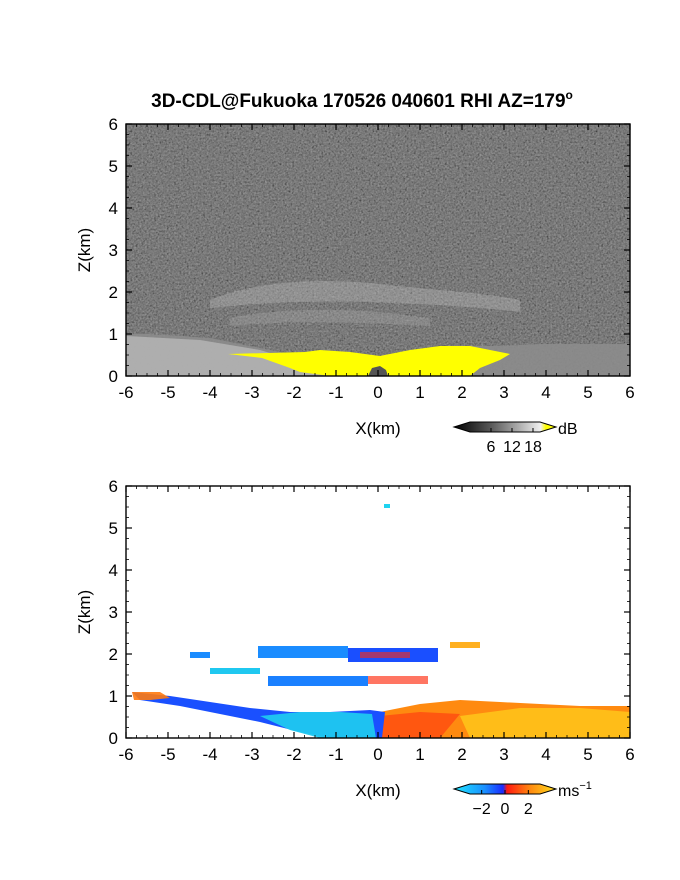  What do you see at coordinates (585, 786) in the screenshot?
I see `velocity-colorbar-unit-exp: −1` at bounding box center [585, 786].